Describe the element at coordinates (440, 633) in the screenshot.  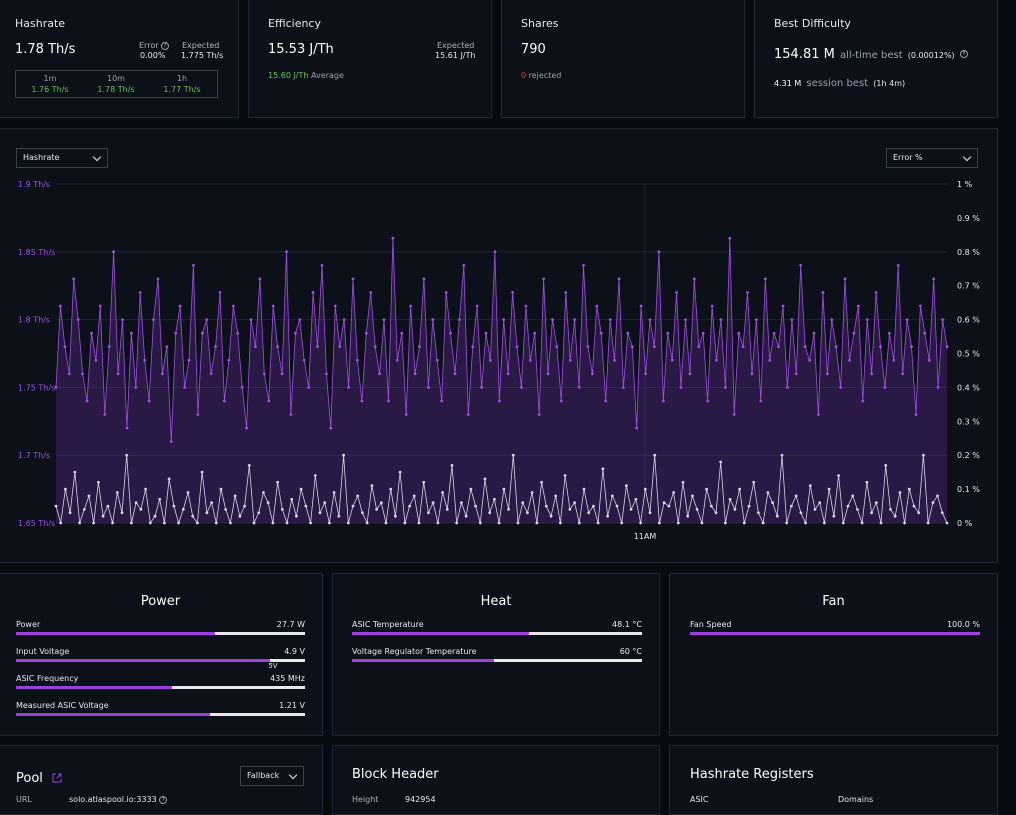
I see `heat-progress-fill` at that location.